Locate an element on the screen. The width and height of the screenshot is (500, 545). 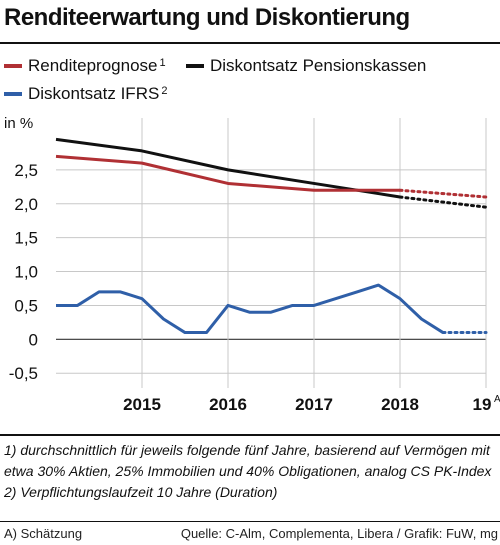
x-tick-label: 2017 is located at coordinates (314, 404).